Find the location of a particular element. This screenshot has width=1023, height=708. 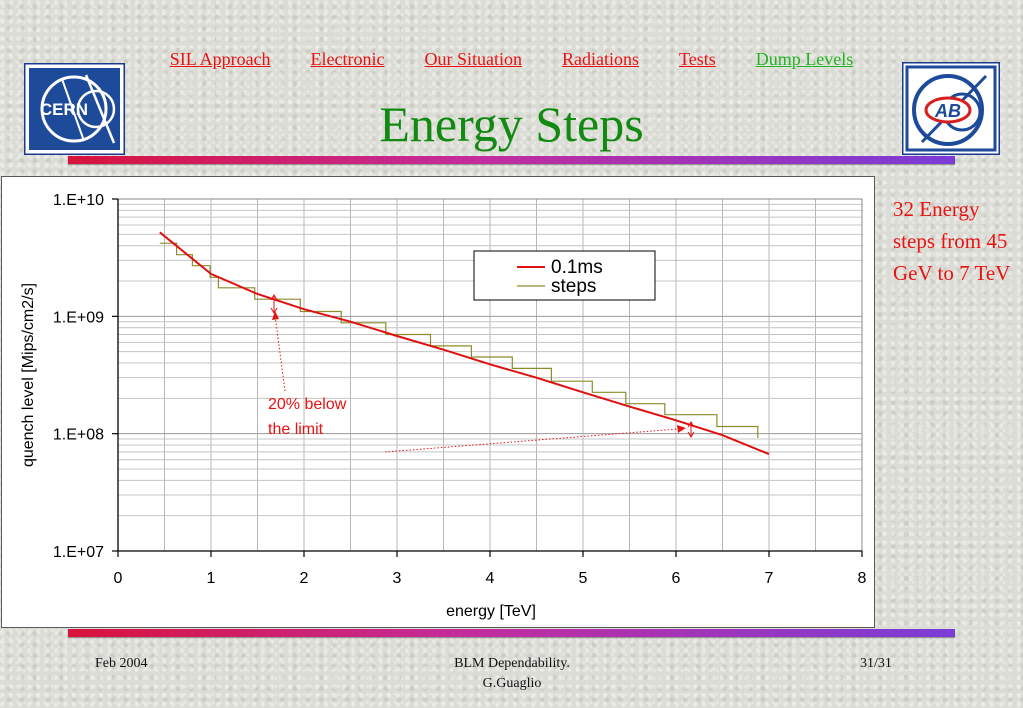

footer-center-line-1: BLM Dependability. is located at coordinates (512, 663).